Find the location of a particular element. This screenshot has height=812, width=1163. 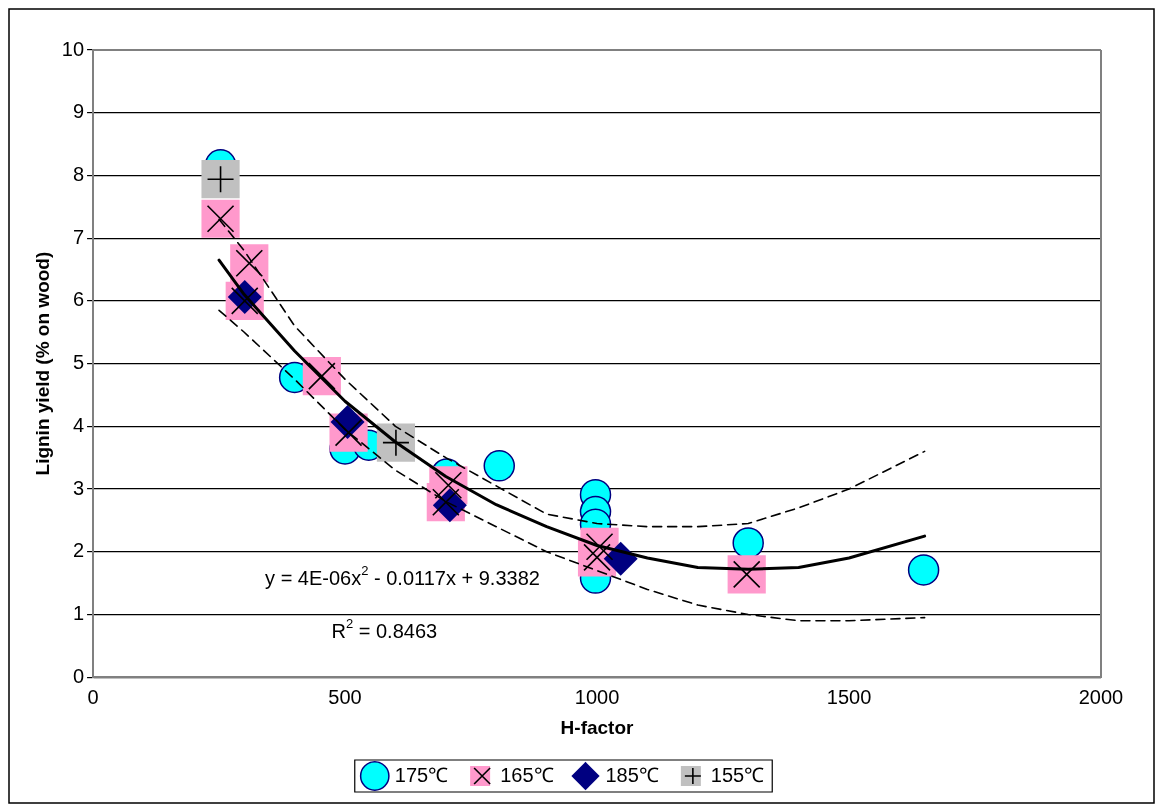

x-tick-label: 500 is located at coordinates (345, 696).